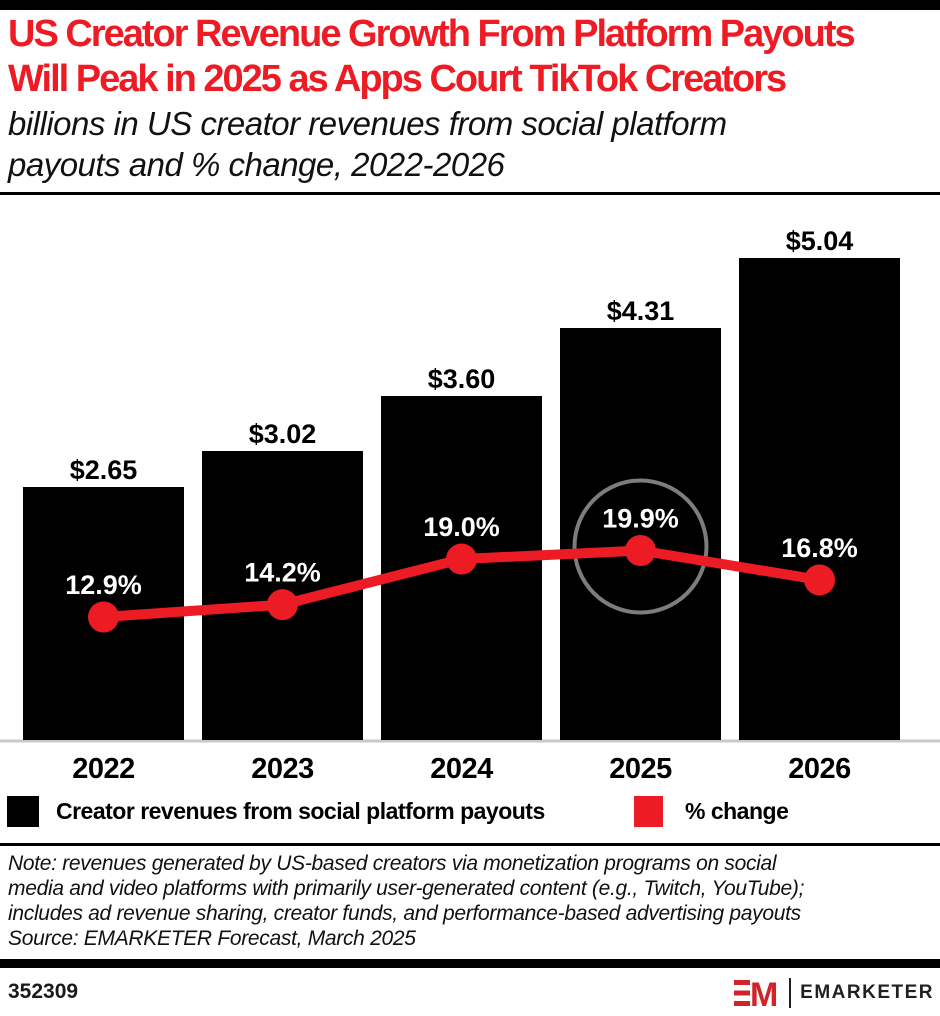 The image size is (940, 1016). I want to click on x-axis-label-2023: 2023, so click(282, 769).